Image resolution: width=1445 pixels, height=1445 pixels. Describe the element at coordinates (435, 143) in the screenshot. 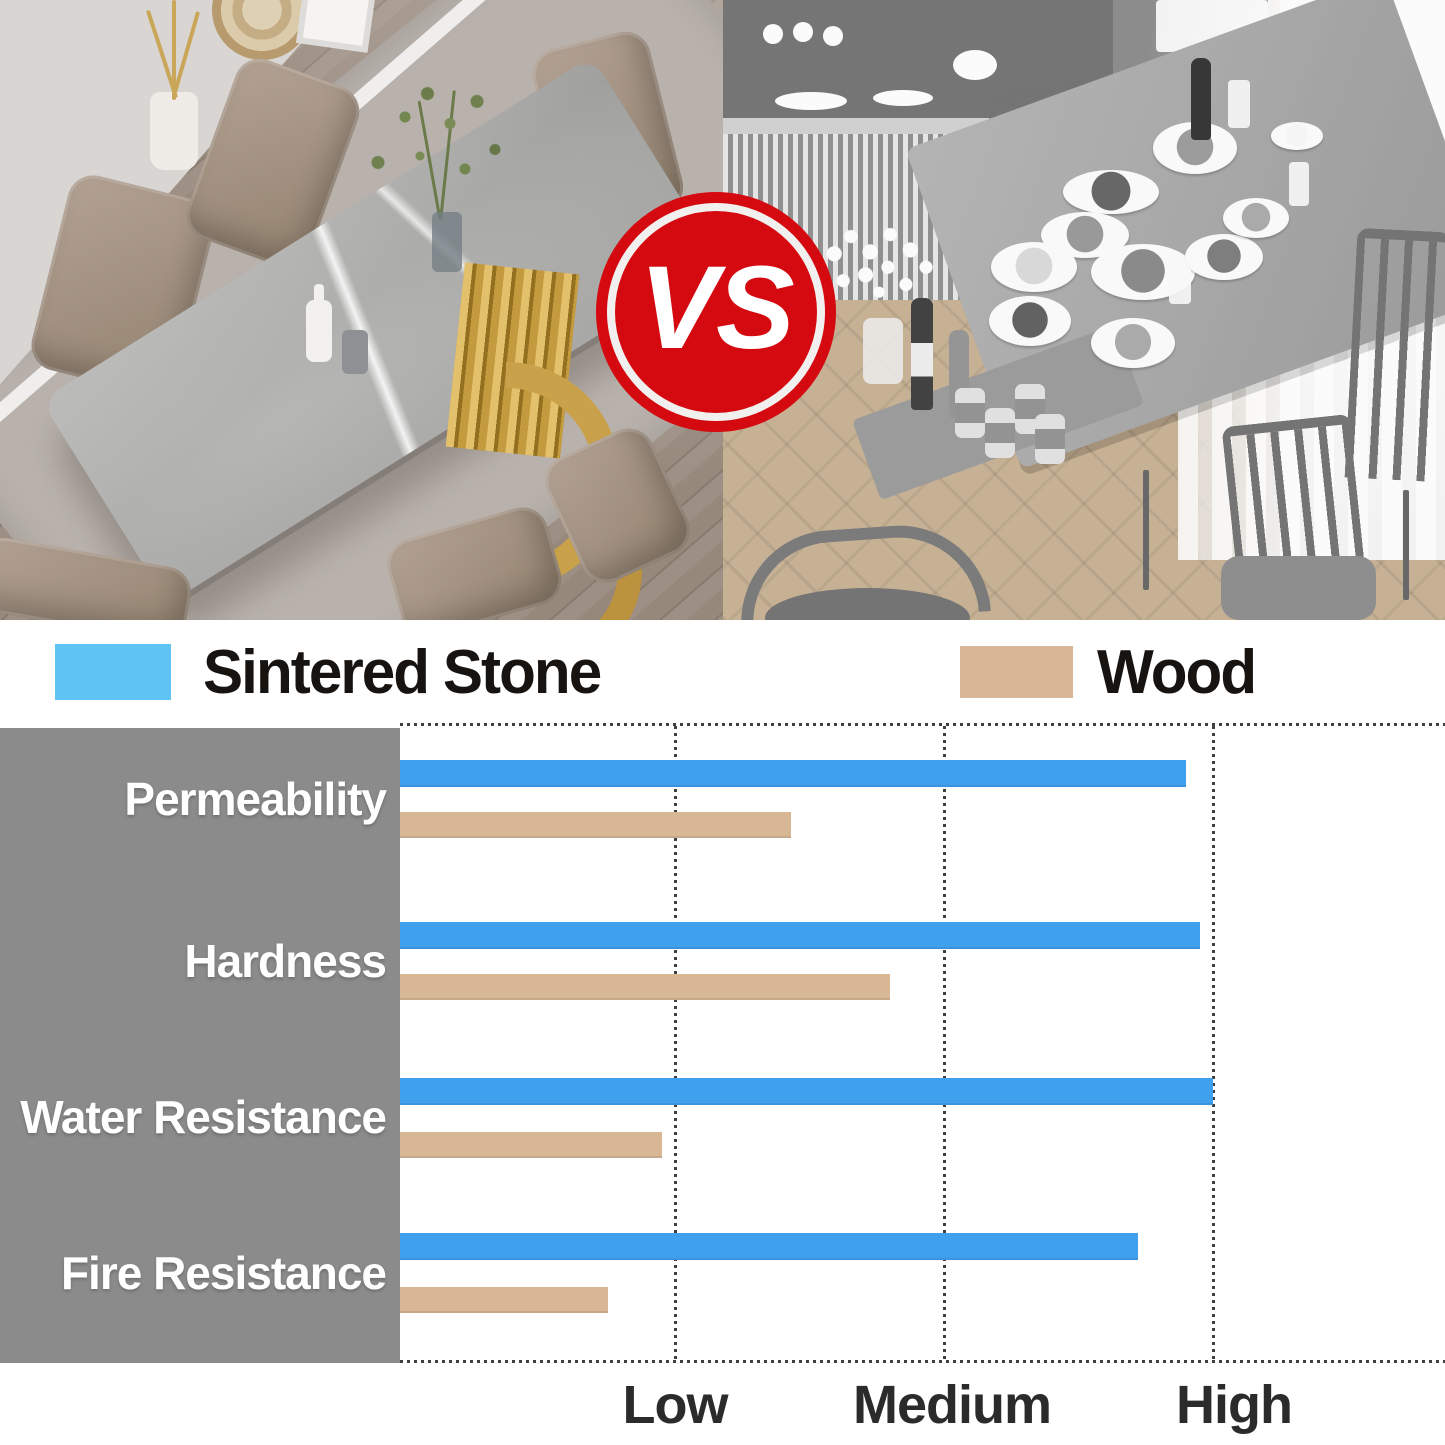

I see `plant-foliage` at that location.